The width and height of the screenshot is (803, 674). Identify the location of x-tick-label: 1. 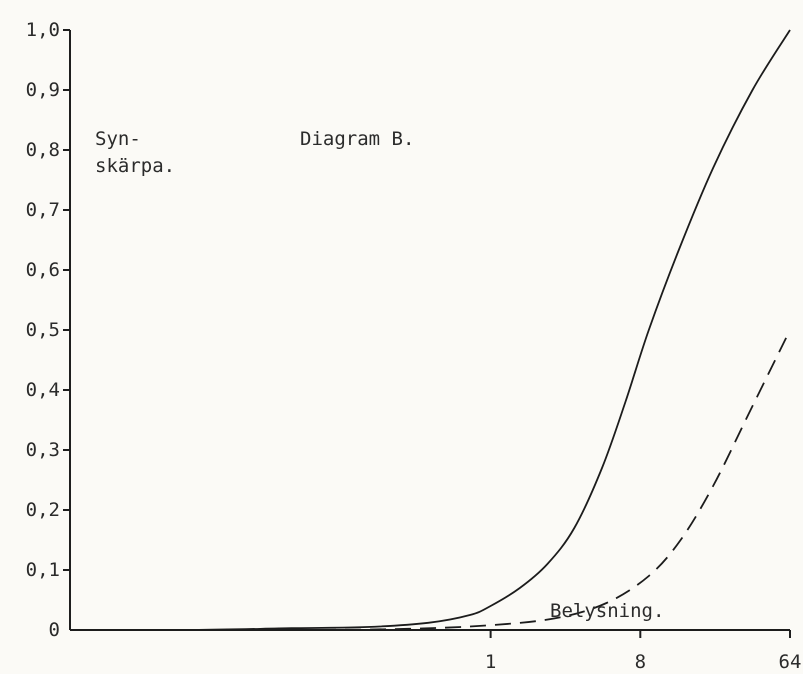
(490, 662).